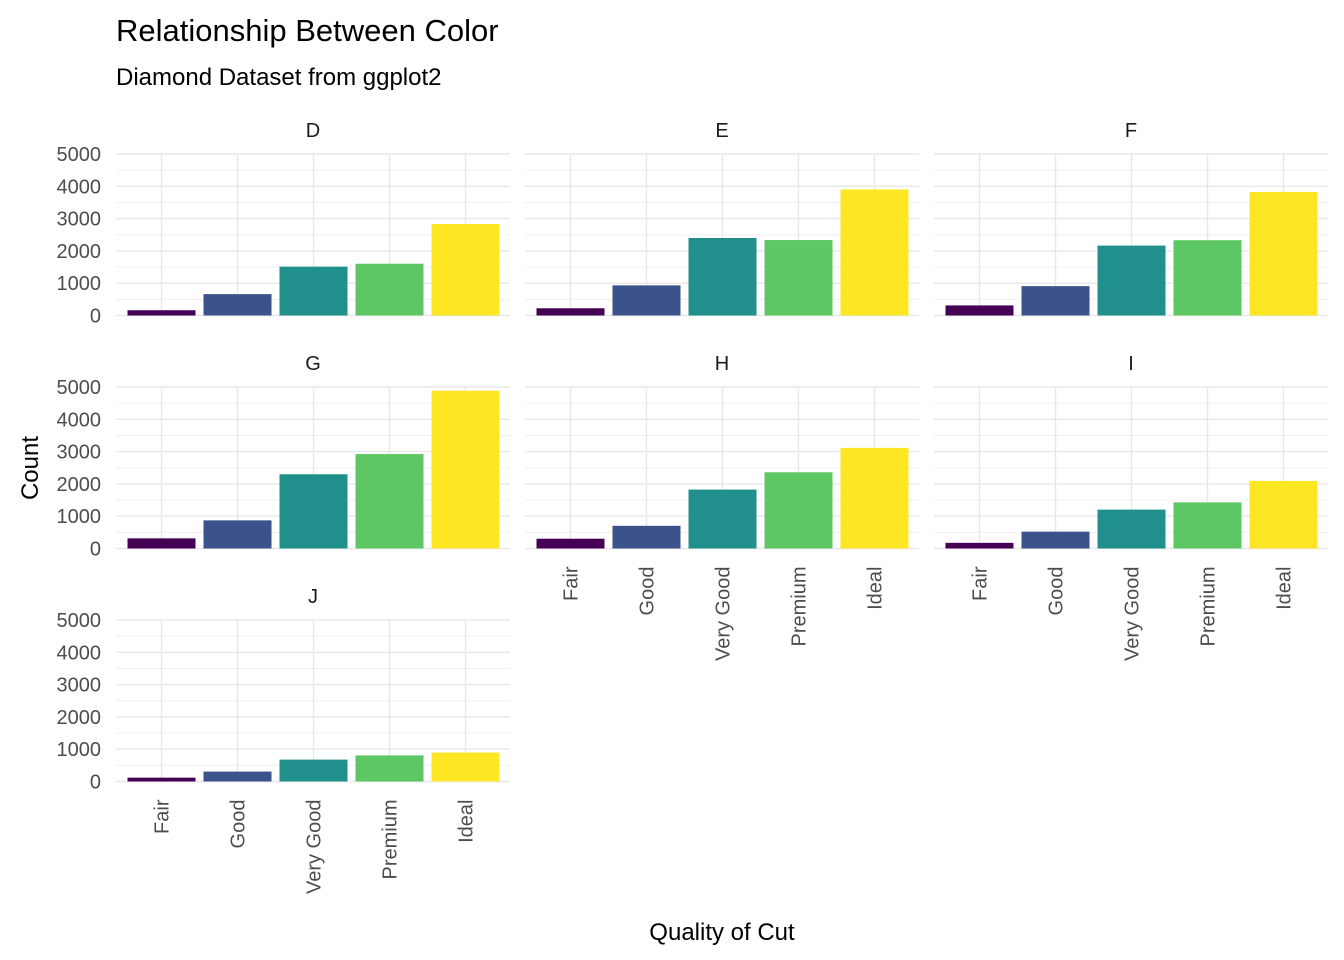 The width and height of the screenshot is (1344, 960). What do you see at coordinates (1283, 514) in the screenshot?
I see `bar-I-ideal` at bounding box center [1283, 514].